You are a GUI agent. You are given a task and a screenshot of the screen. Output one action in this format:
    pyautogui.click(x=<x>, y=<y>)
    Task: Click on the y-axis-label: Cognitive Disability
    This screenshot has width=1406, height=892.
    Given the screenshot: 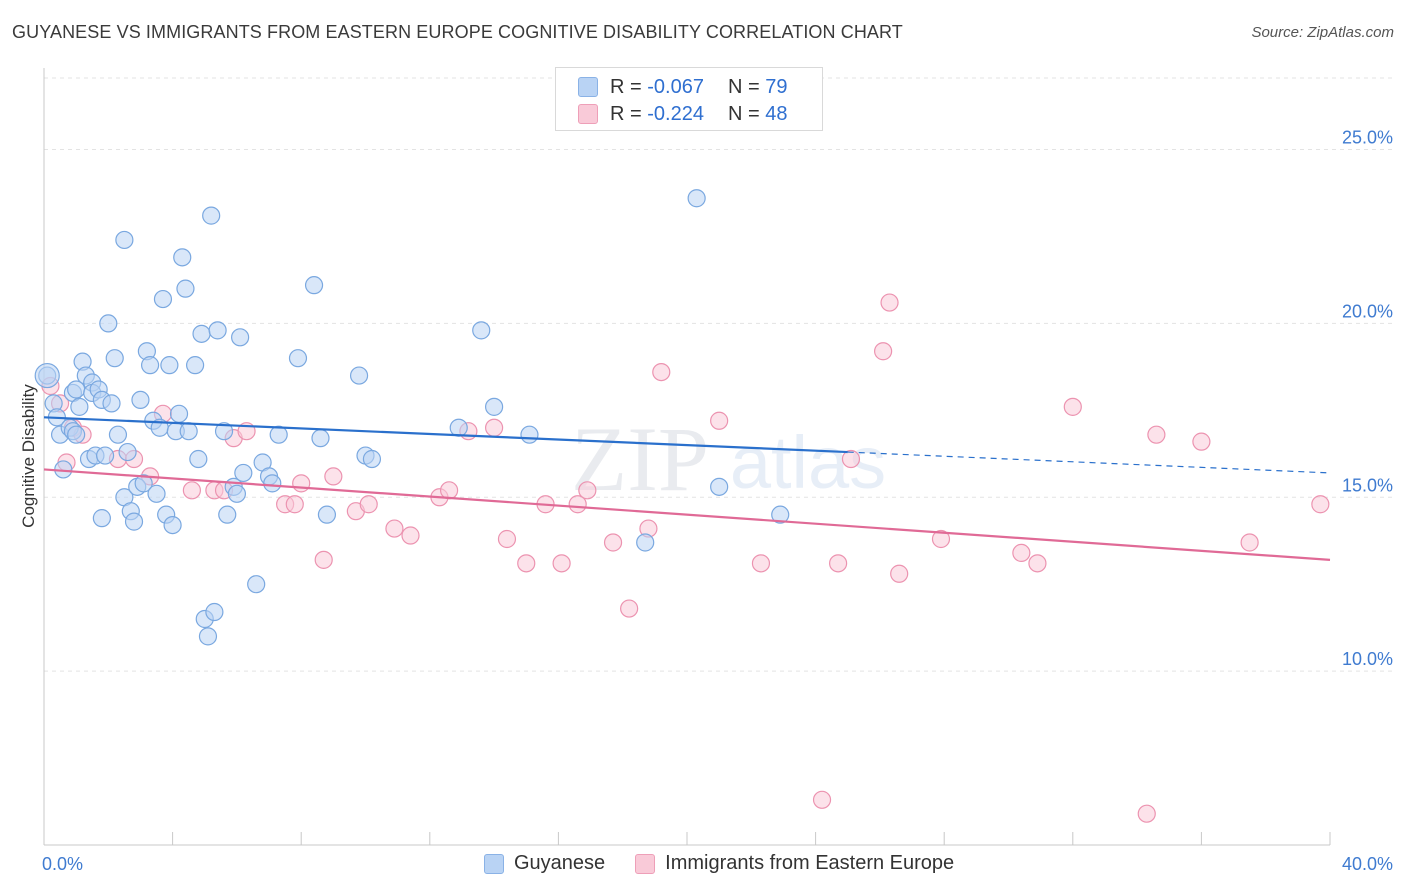 What is the action you would take?
    pyautogui.click(x=28, y=456)
    